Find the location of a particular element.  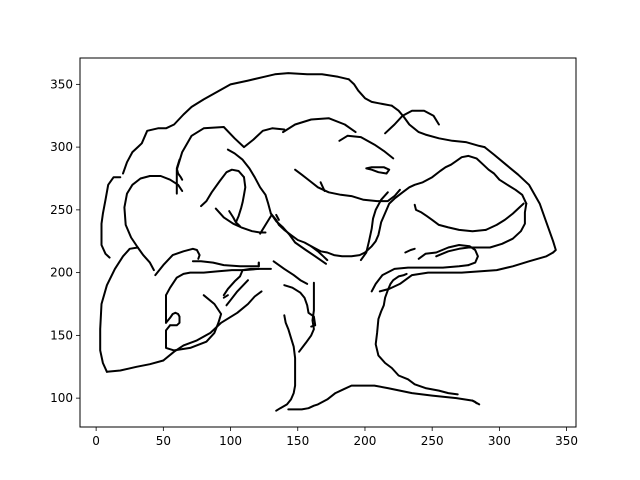

y-tick-label: 100 is located at coordinates (61, 398).